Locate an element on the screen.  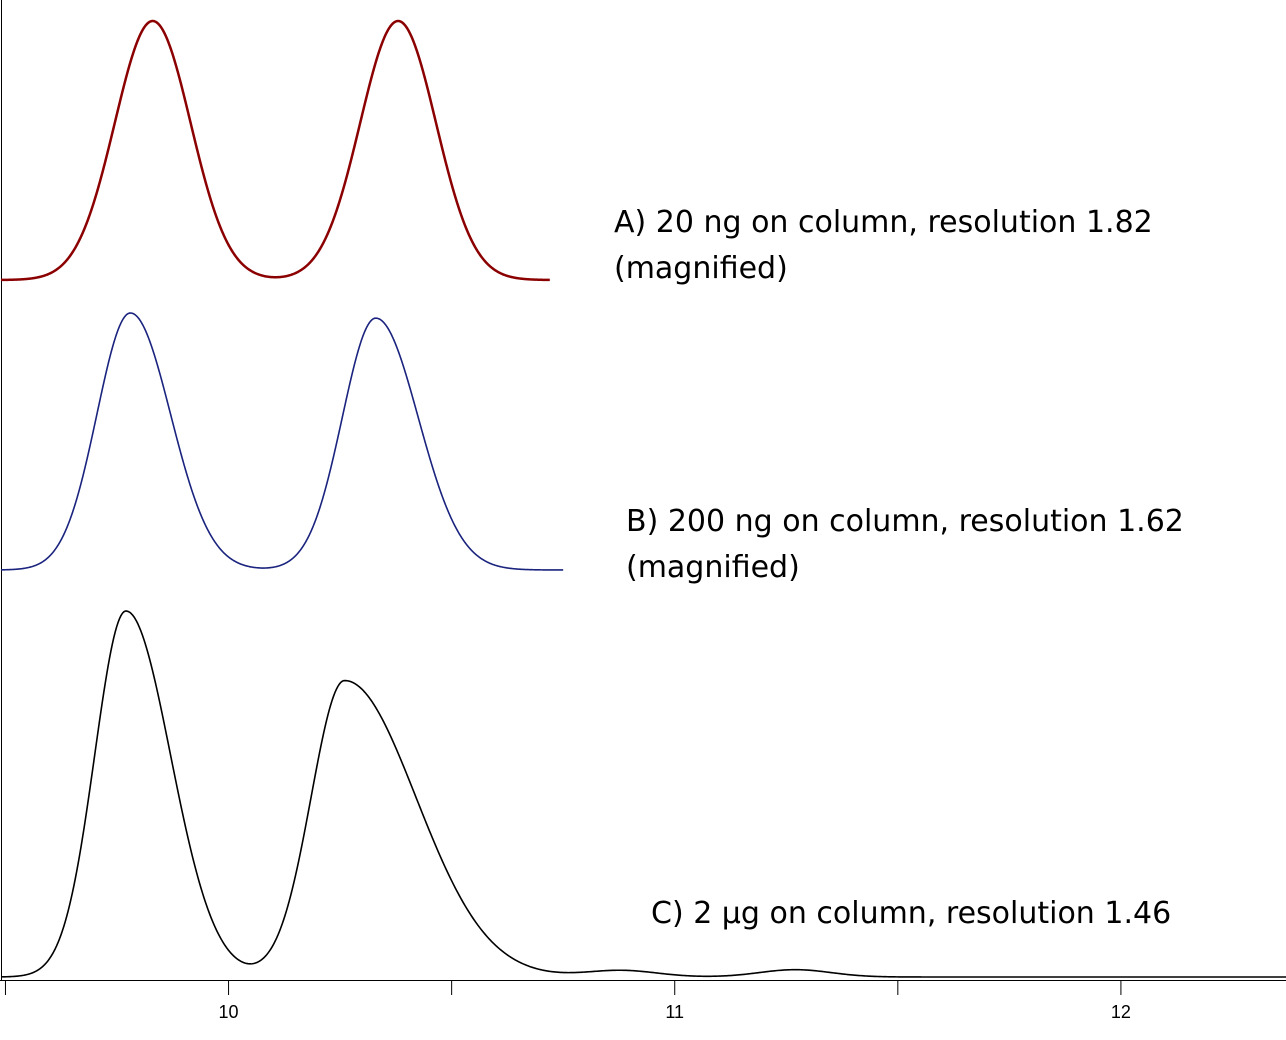
x-tick-label-5: 12 is located at coordinates (1121, 1012).